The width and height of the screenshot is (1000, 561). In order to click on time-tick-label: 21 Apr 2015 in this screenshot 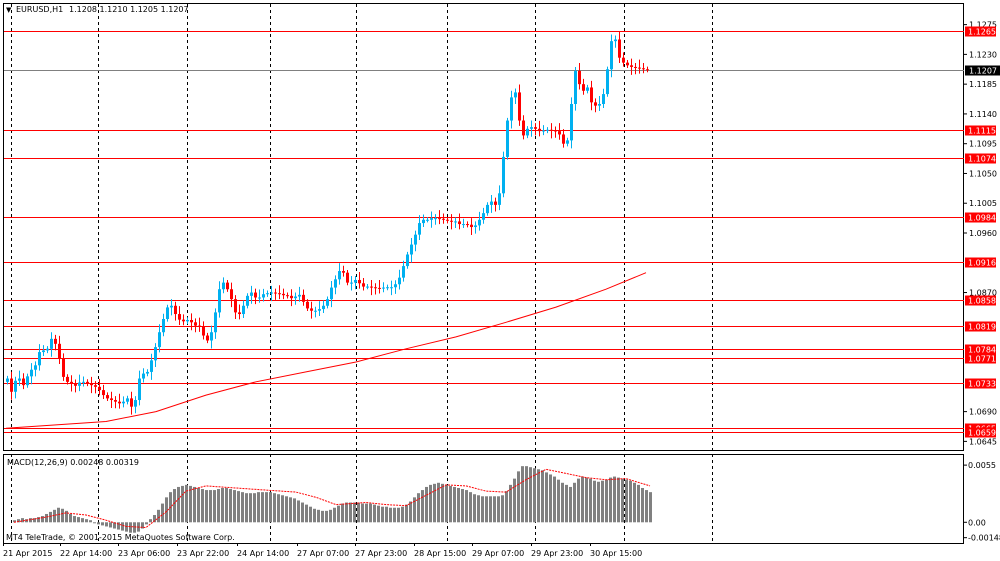, I will do `click(27, 553)`.